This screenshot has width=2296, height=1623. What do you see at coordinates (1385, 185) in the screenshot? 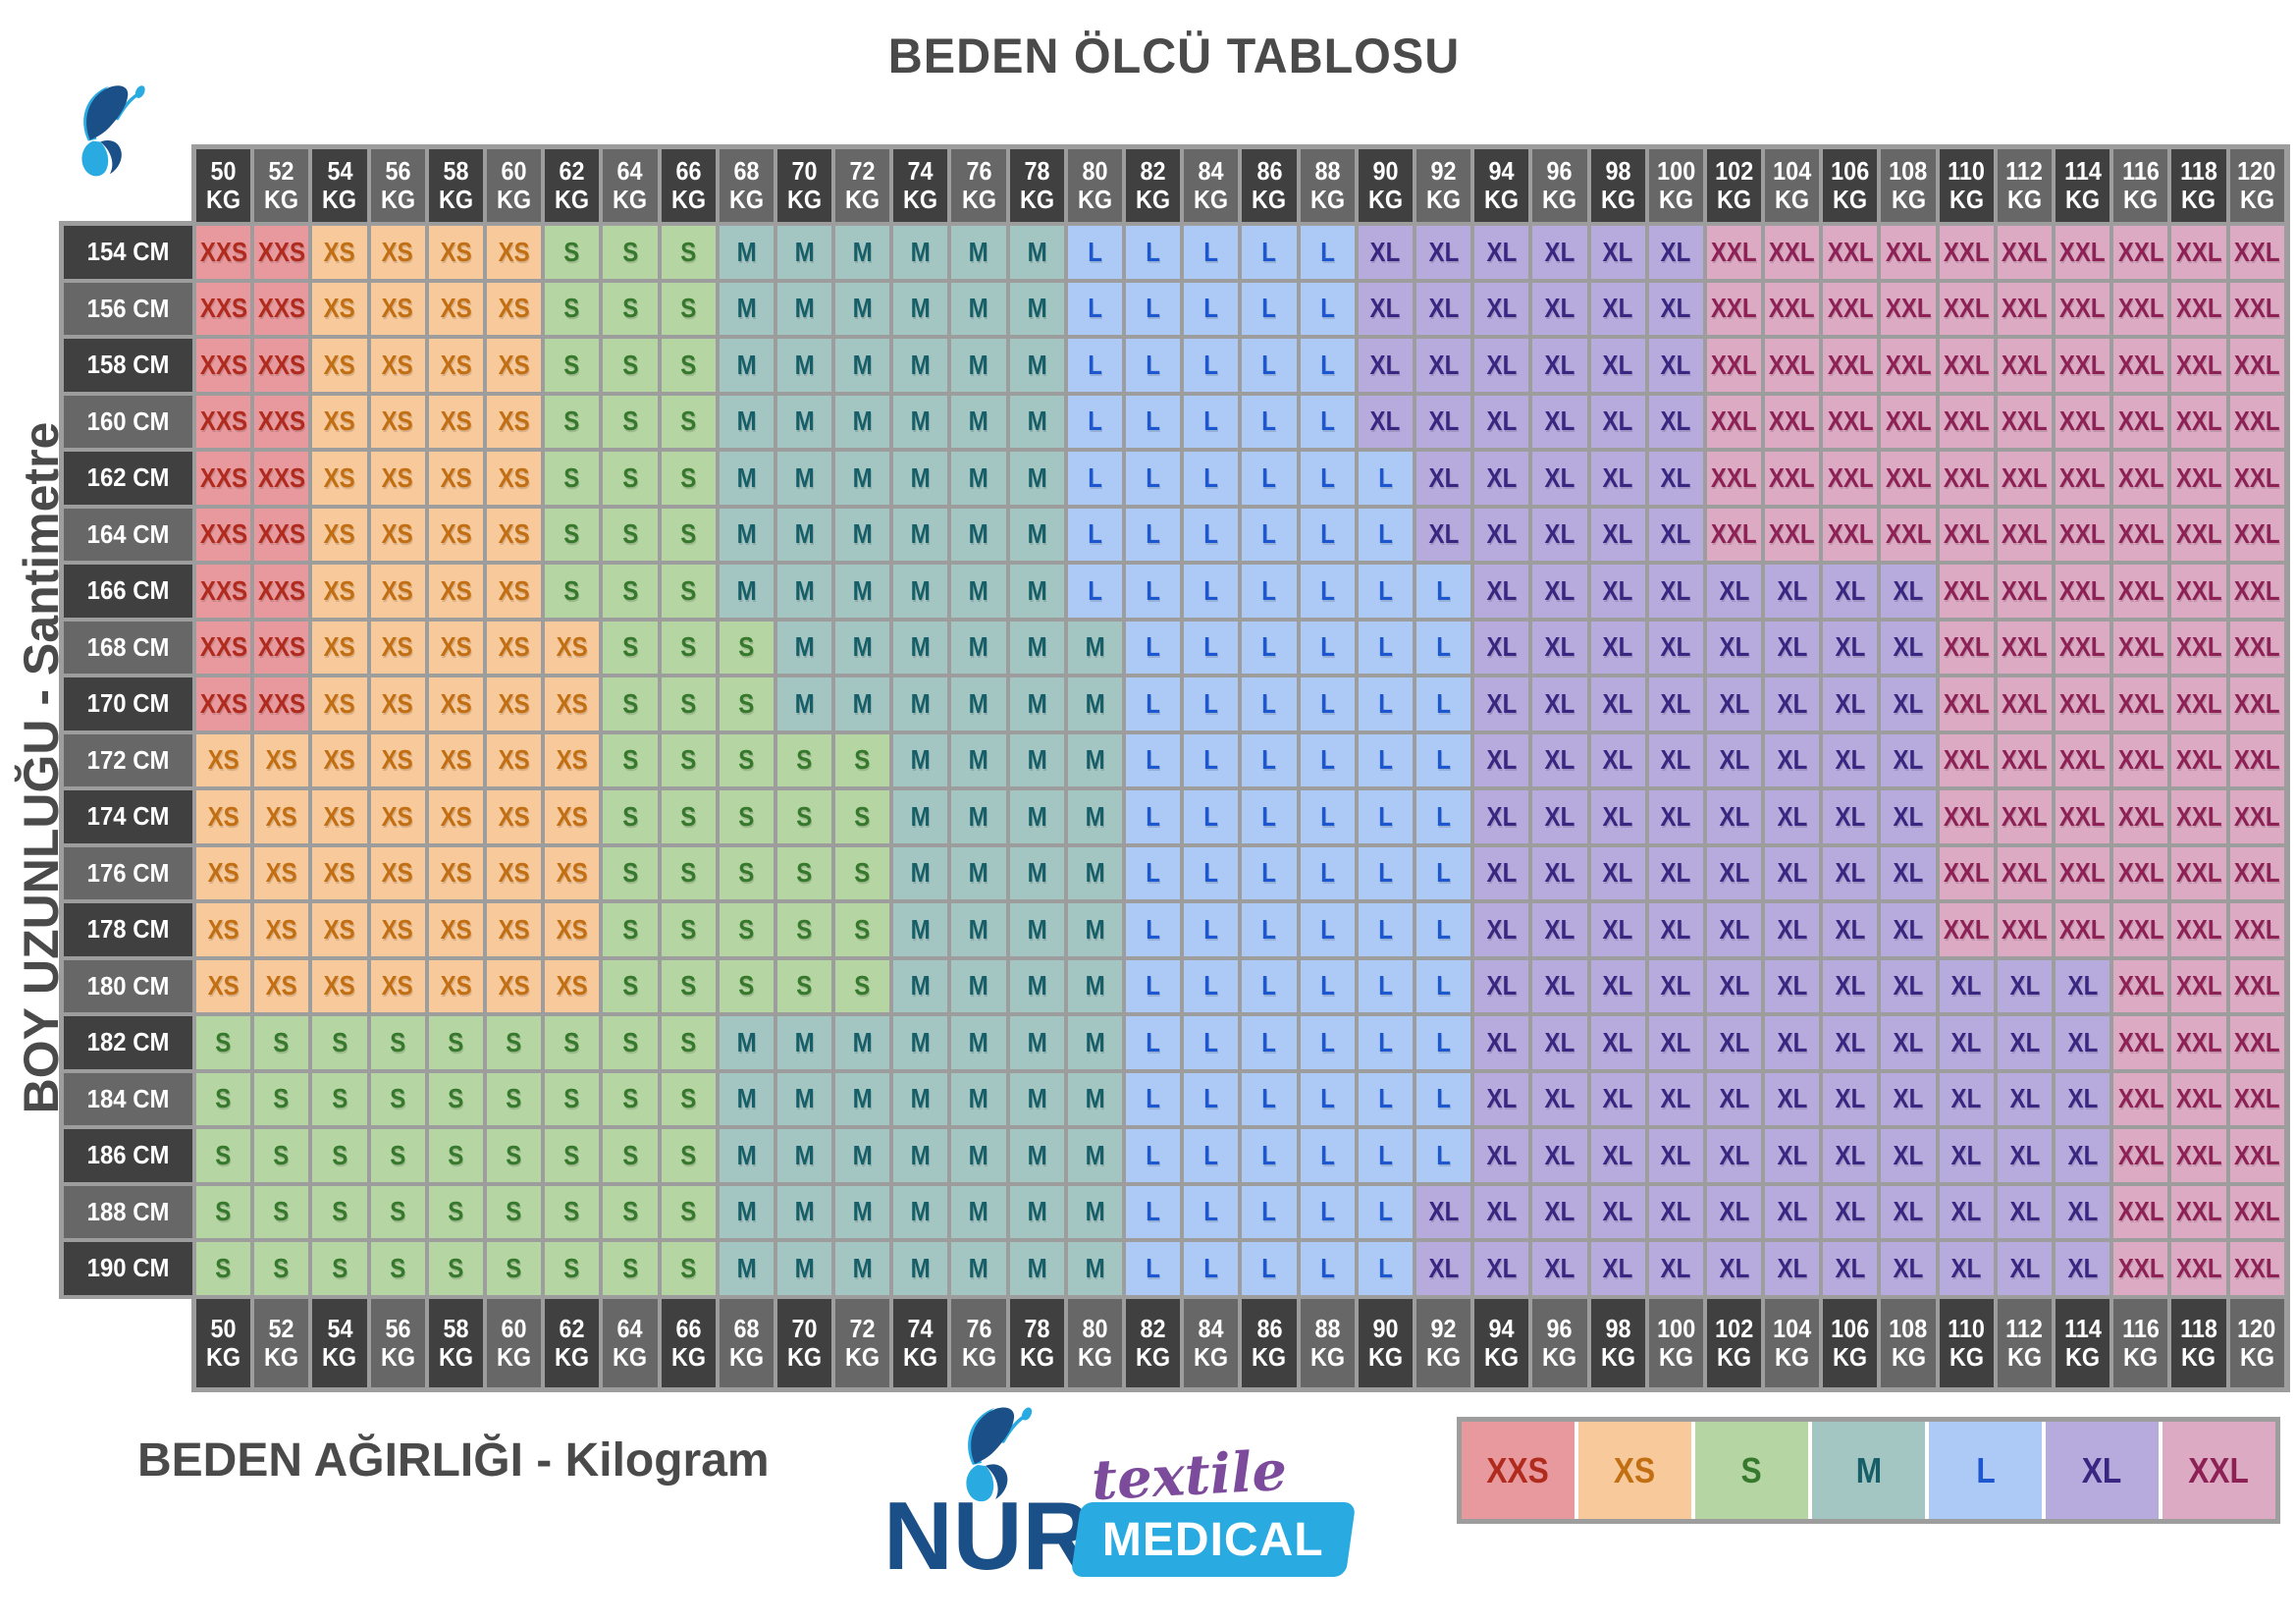
I see `weight-header-cell: 90 KG` at bounding box center [1385, 185].